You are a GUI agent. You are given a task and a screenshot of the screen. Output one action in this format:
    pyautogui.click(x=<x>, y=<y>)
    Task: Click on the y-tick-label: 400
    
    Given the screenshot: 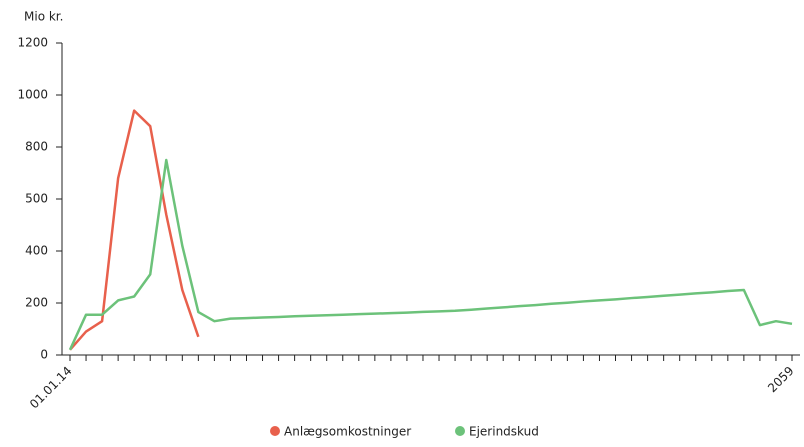 What is the action you would take?
    pyautogui.click(x=36, y=251)
    